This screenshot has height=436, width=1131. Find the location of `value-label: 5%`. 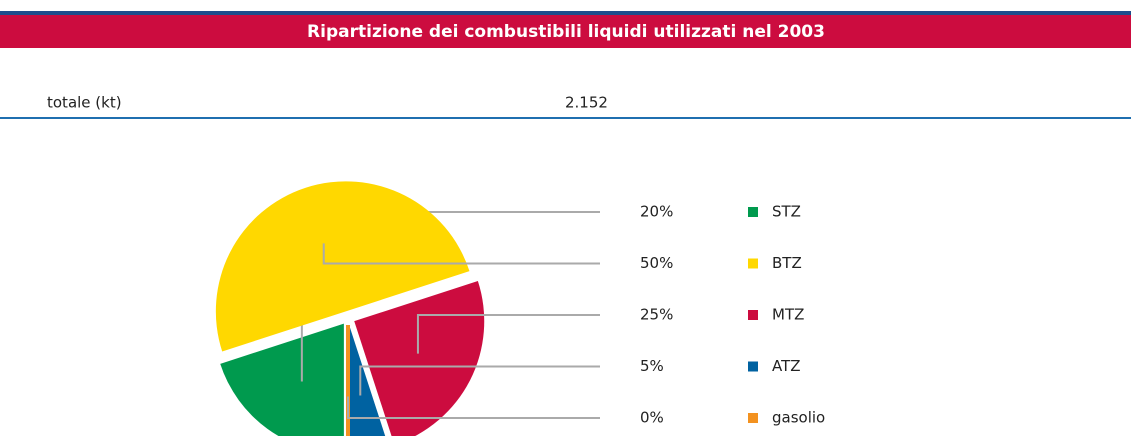

value-label: 5% is located at coordinates (652, 366).